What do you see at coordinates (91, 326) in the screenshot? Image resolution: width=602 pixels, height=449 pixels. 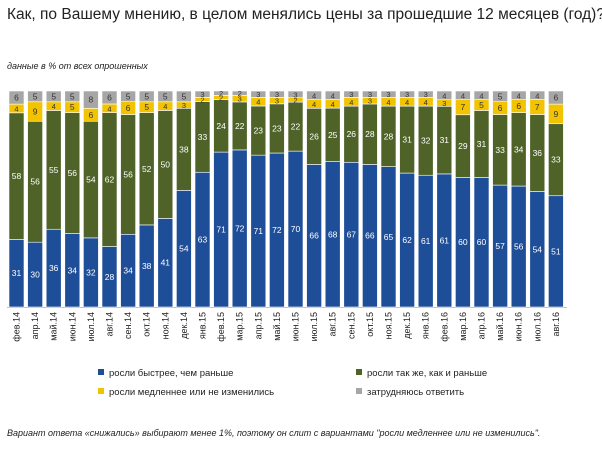 I see `x-tick-label: июл.14` at bounding box center [91, 326].